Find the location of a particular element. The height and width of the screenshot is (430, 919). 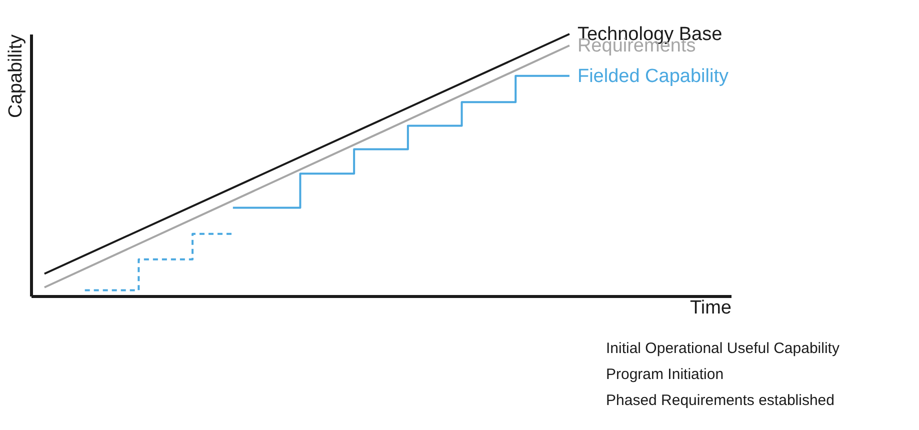

series-label: Fielded Capability is located at coordinates (653, 76).